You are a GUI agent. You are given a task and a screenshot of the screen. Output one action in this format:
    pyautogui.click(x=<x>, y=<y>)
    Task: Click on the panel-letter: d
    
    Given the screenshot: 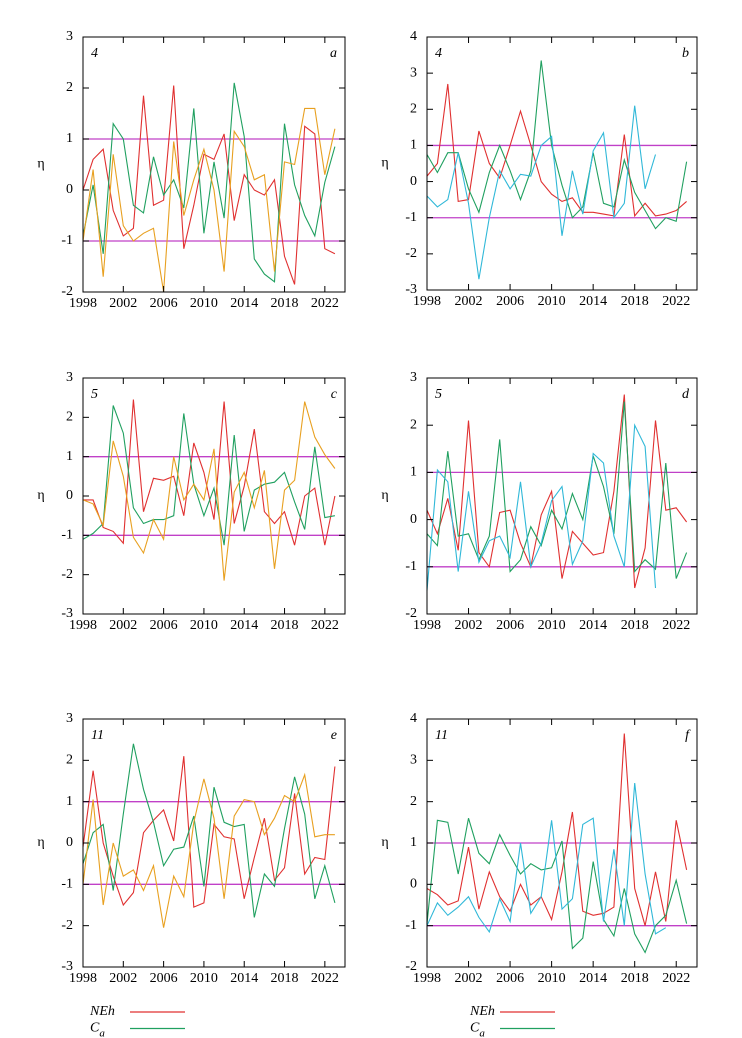 What is the action you would take?
    pyautogui.click(x=686, y=394)
    